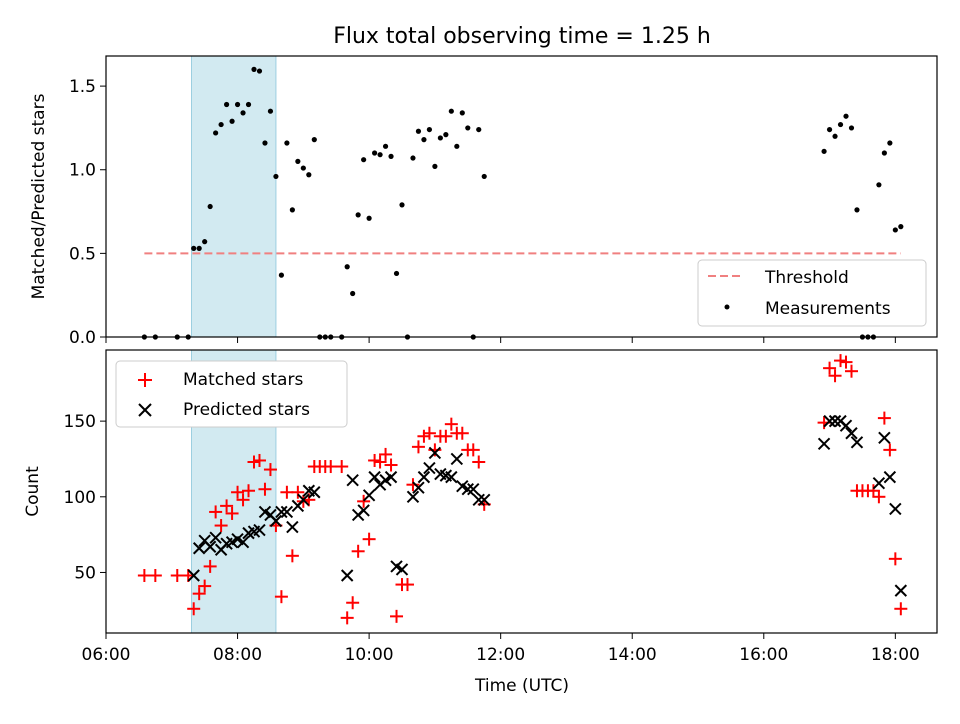  What do you see at coordinates (828, 309) in the screenshot?
I see `legend-measurements-label: Measurements` at bounding box center [828, 309].